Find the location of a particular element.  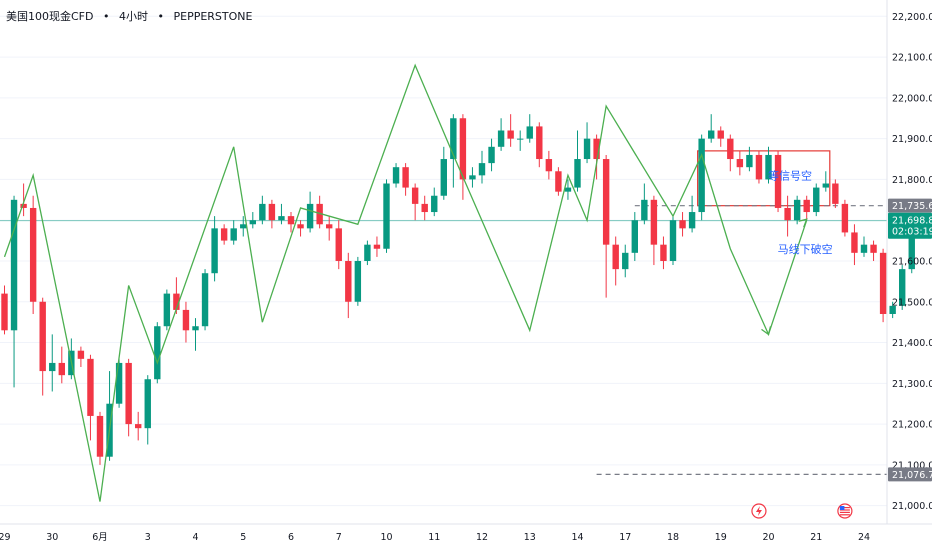

flash-icon is located at coordinates (759, 511).